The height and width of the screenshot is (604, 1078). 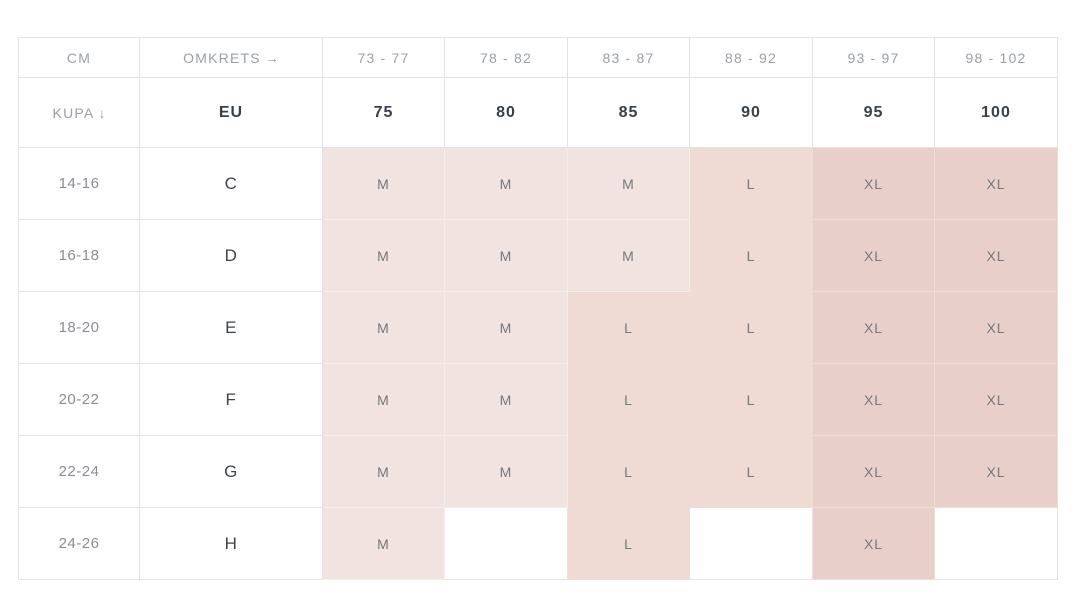 I want to click on band-size-header-cell: 80, so click(x=506, y=113).